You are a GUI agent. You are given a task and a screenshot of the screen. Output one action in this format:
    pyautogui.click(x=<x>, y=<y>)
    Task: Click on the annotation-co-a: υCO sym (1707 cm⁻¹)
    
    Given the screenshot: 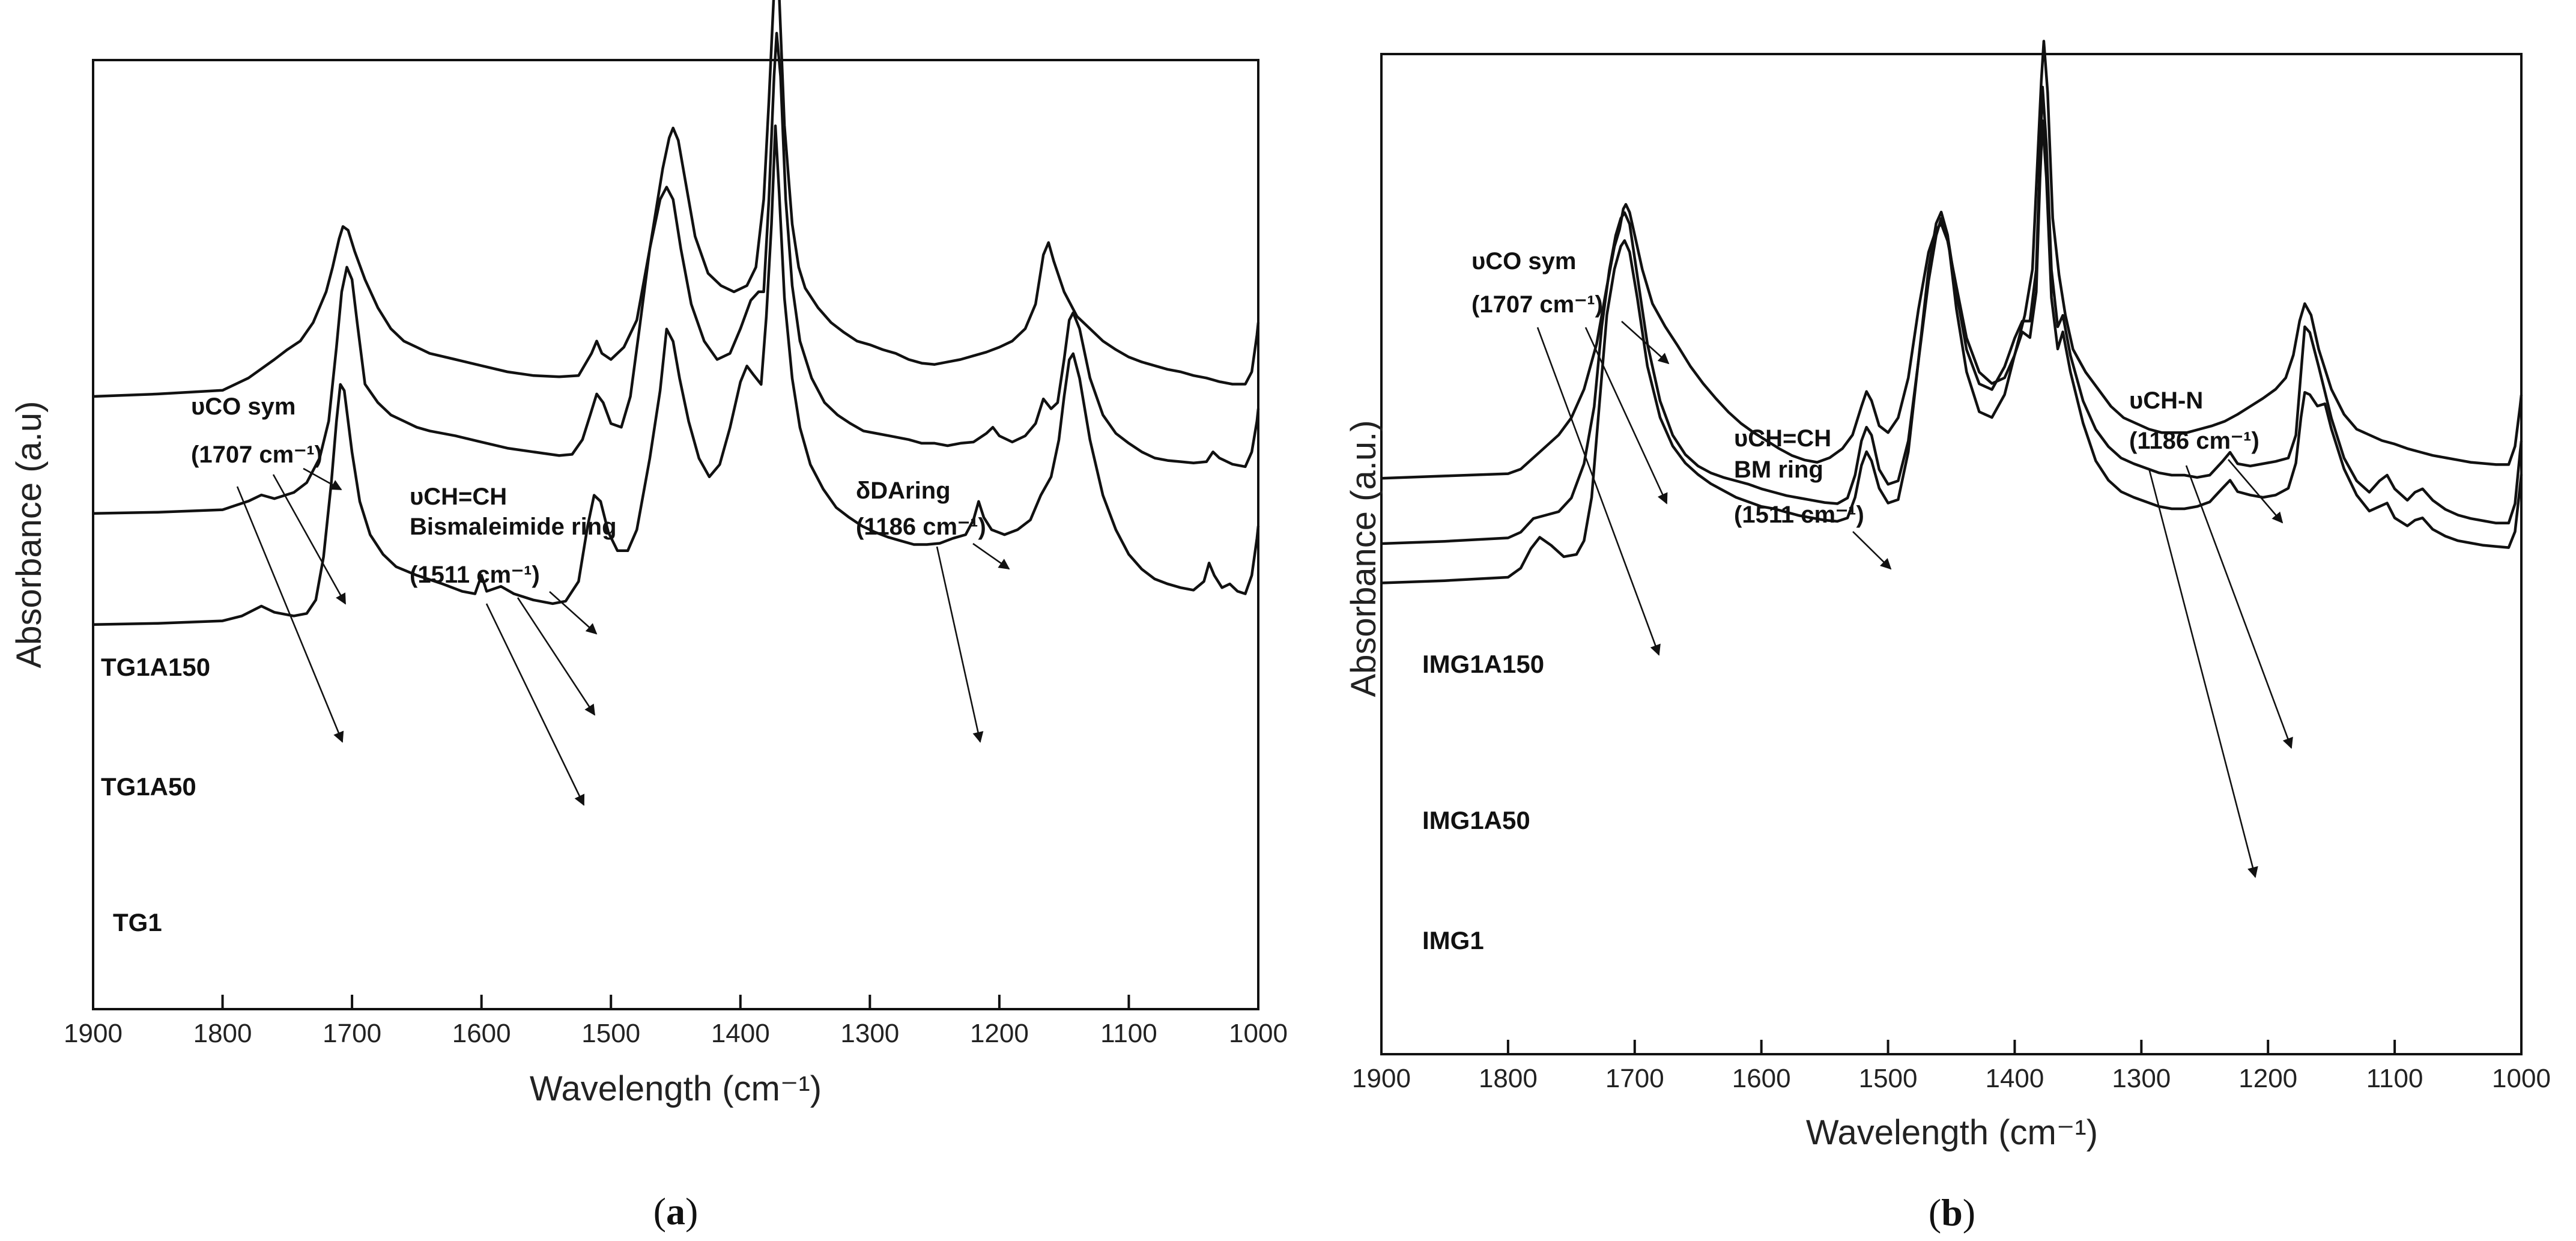 What is the action you would take?
    pyautogui.click(x=257, y=430)
    